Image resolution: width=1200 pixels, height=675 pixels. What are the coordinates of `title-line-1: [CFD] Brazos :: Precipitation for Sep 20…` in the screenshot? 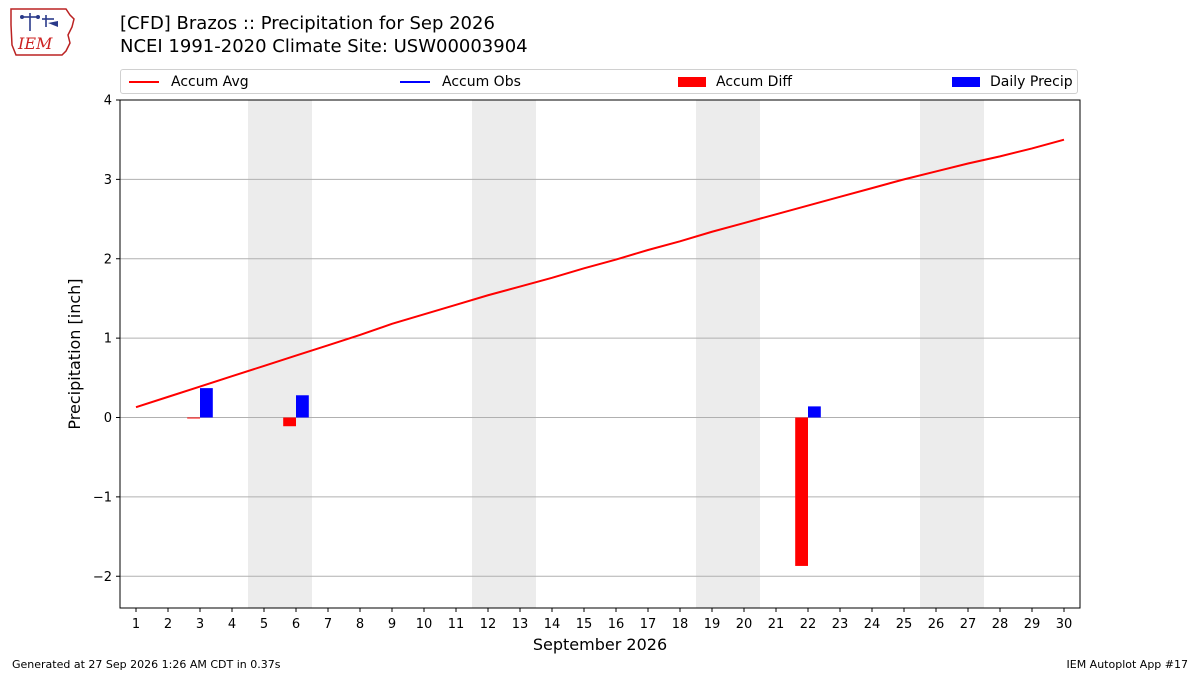 It's located at (307, 23).